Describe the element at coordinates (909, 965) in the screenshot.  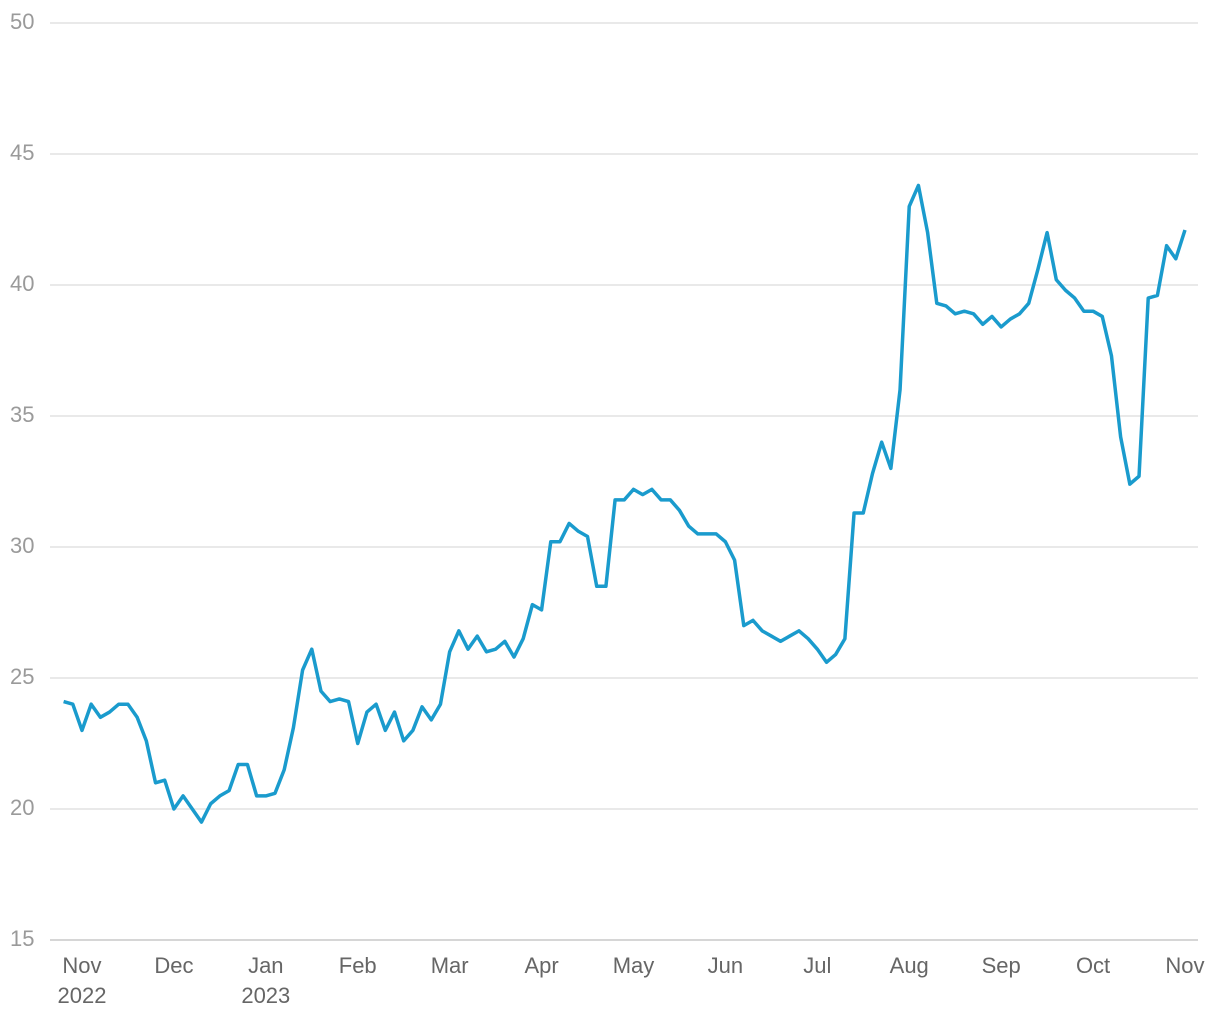
I see `x-tick-label: Aug` at that location.